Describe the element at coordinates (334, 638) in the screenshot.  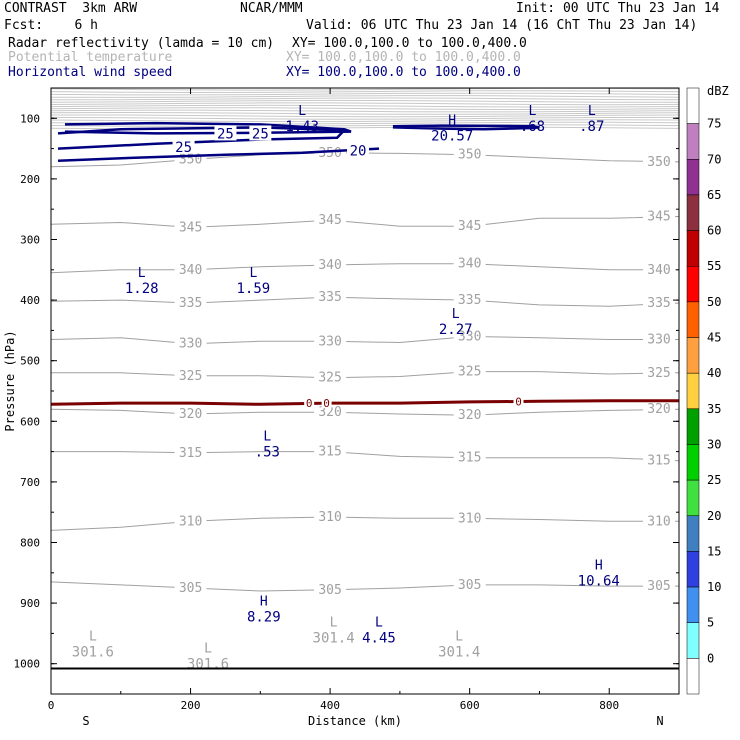
I see `extremum-value: 301.4` at that location.